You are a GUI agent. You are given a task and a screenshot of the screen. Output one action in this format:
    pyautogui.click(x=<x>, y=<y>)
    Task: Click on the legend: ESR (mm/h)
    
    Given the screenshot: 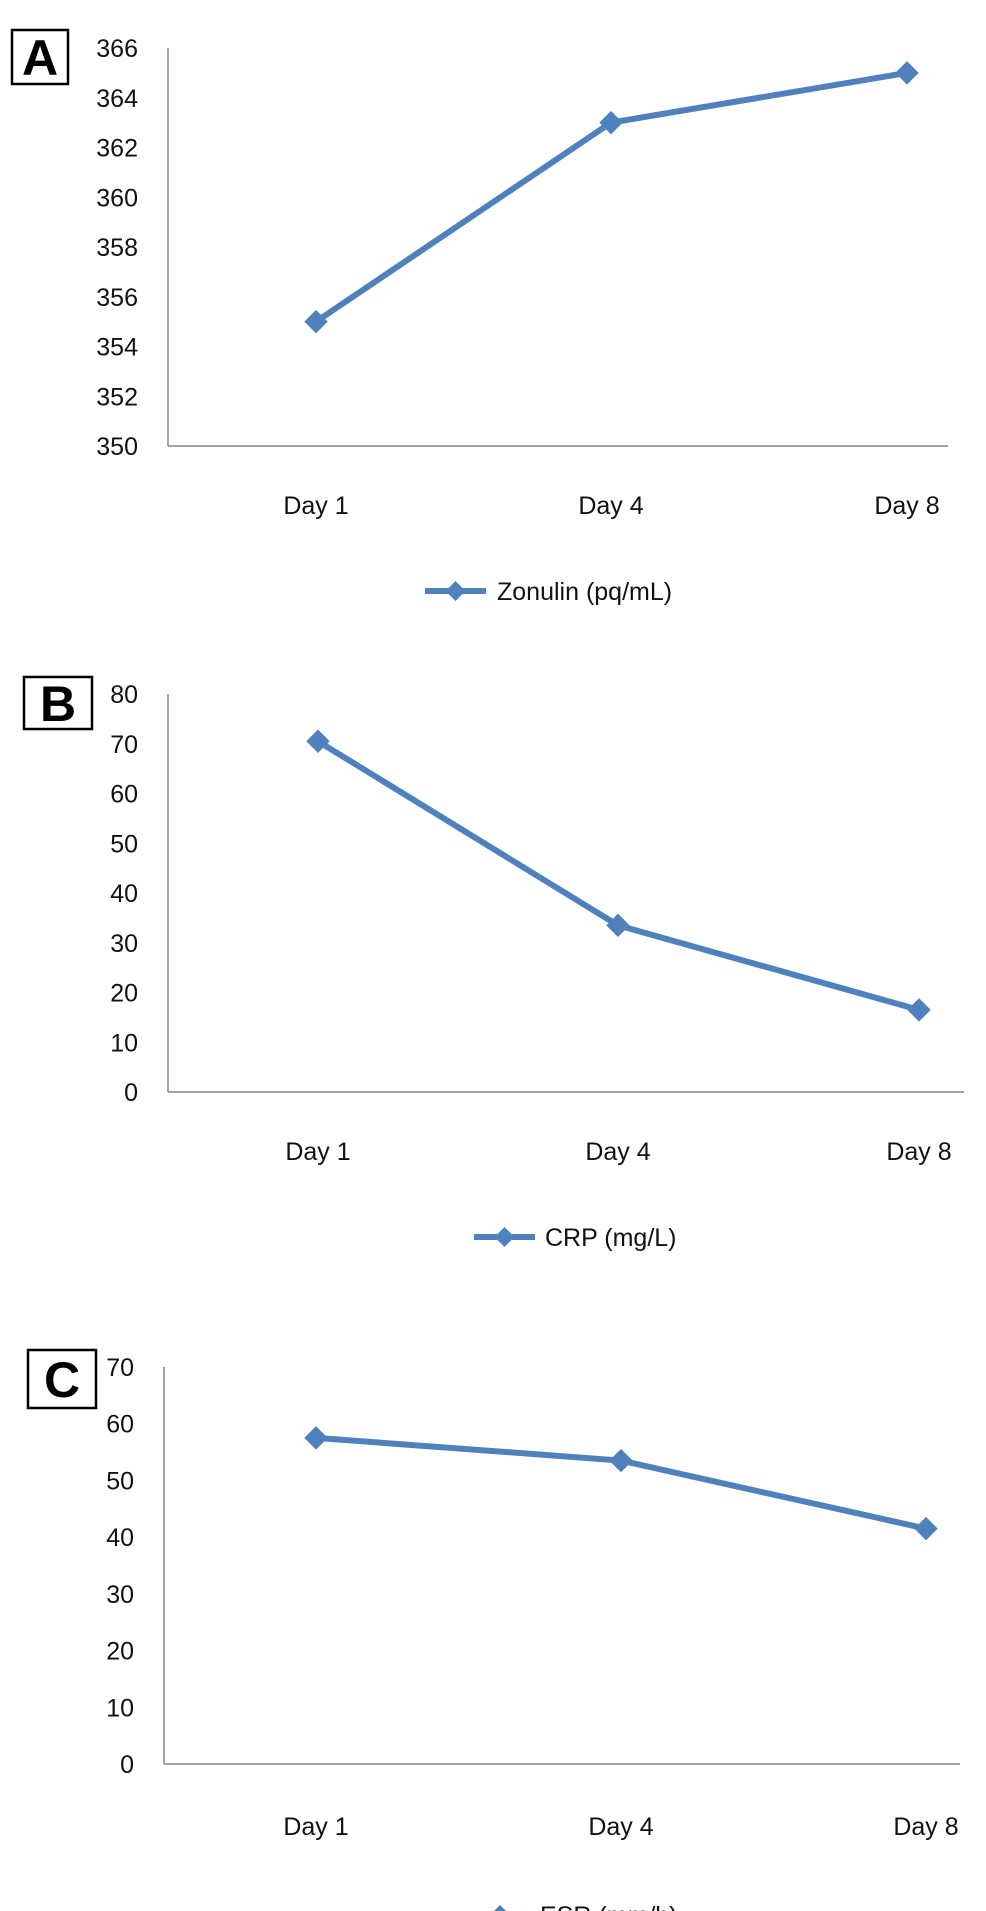 What is the action you would take?
    pyautogui.click(x=586, y=1906)
    